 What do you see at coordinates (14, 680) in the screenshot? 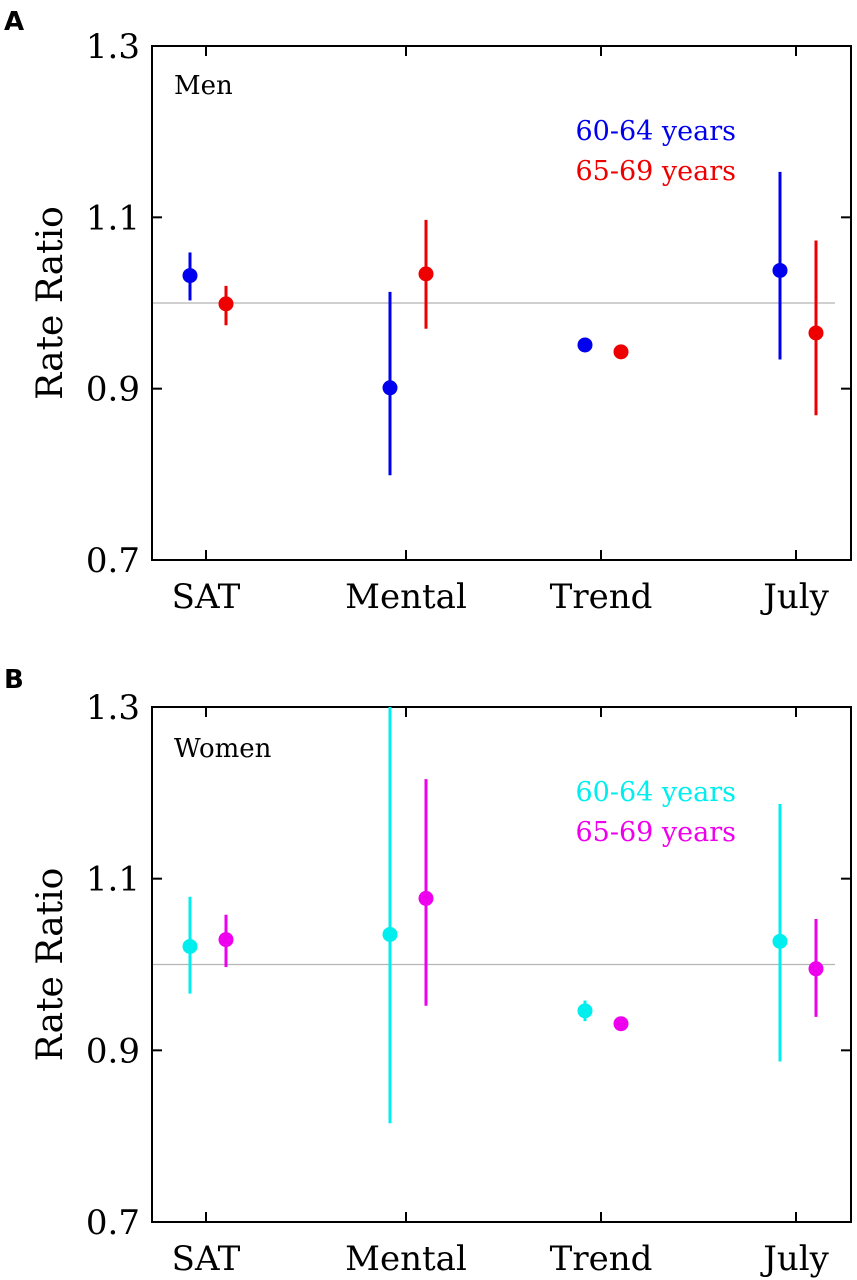
I see `panel-letter: B` at bounding box center [14, 680].